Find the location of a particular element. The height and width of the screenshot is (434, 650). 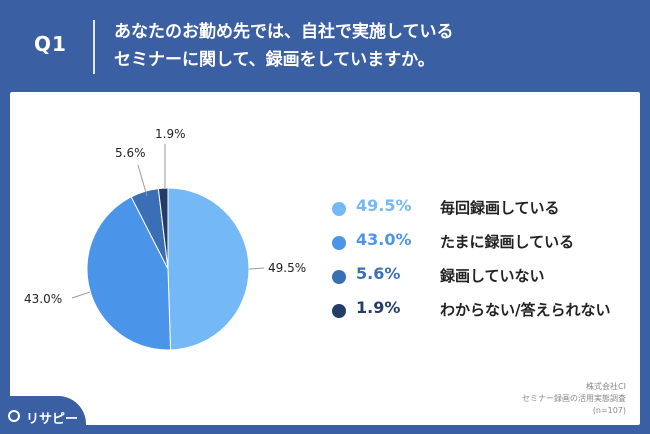

header-divider is located at coordinates (94, 47).